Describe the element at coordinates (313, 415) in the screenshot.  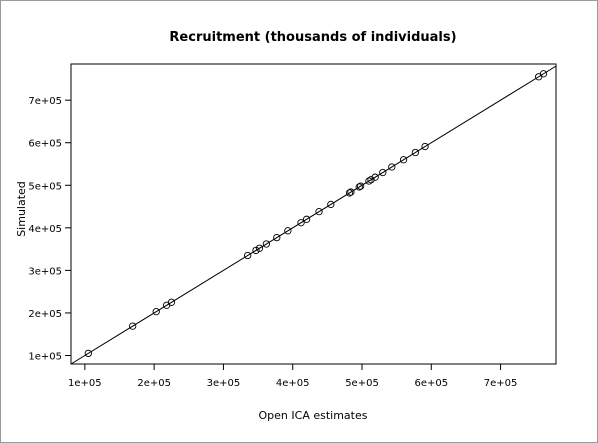
I see `x-axis-label: Open ICA estimates` at that location.